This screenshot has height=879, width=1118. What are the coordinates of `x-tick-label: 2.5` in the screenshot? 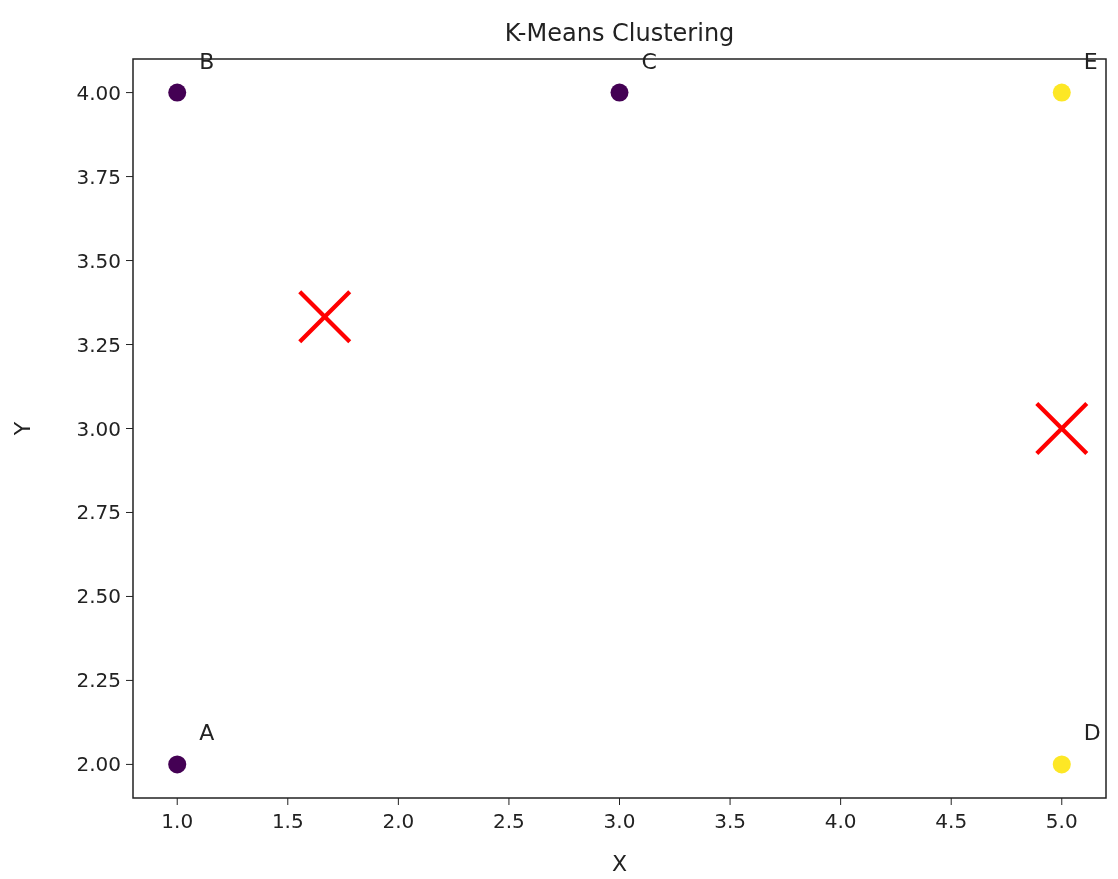 It's located at (509, 821).